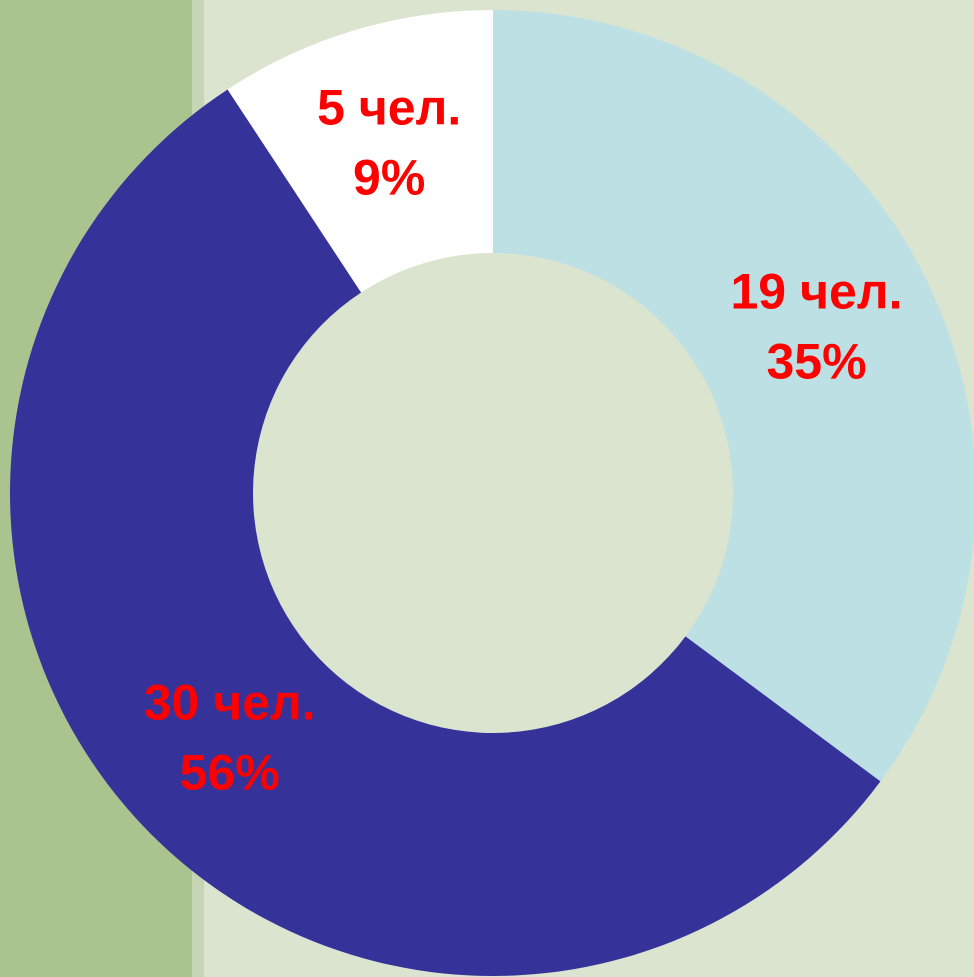  Describe the element at coordinates (230, 773) in the screenshot. I see `percent-label: 56%` at that location.